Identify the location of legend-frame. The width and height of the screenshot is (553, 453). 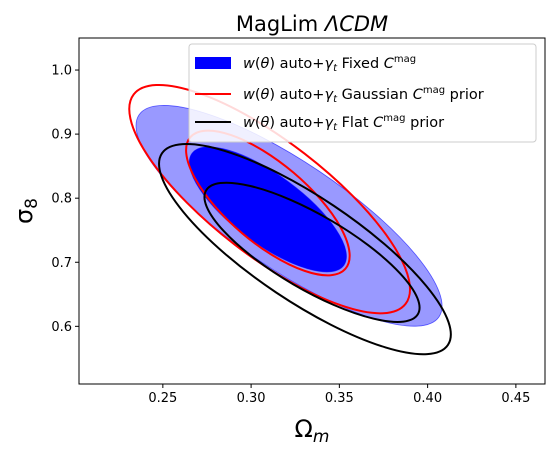
(362, 93).